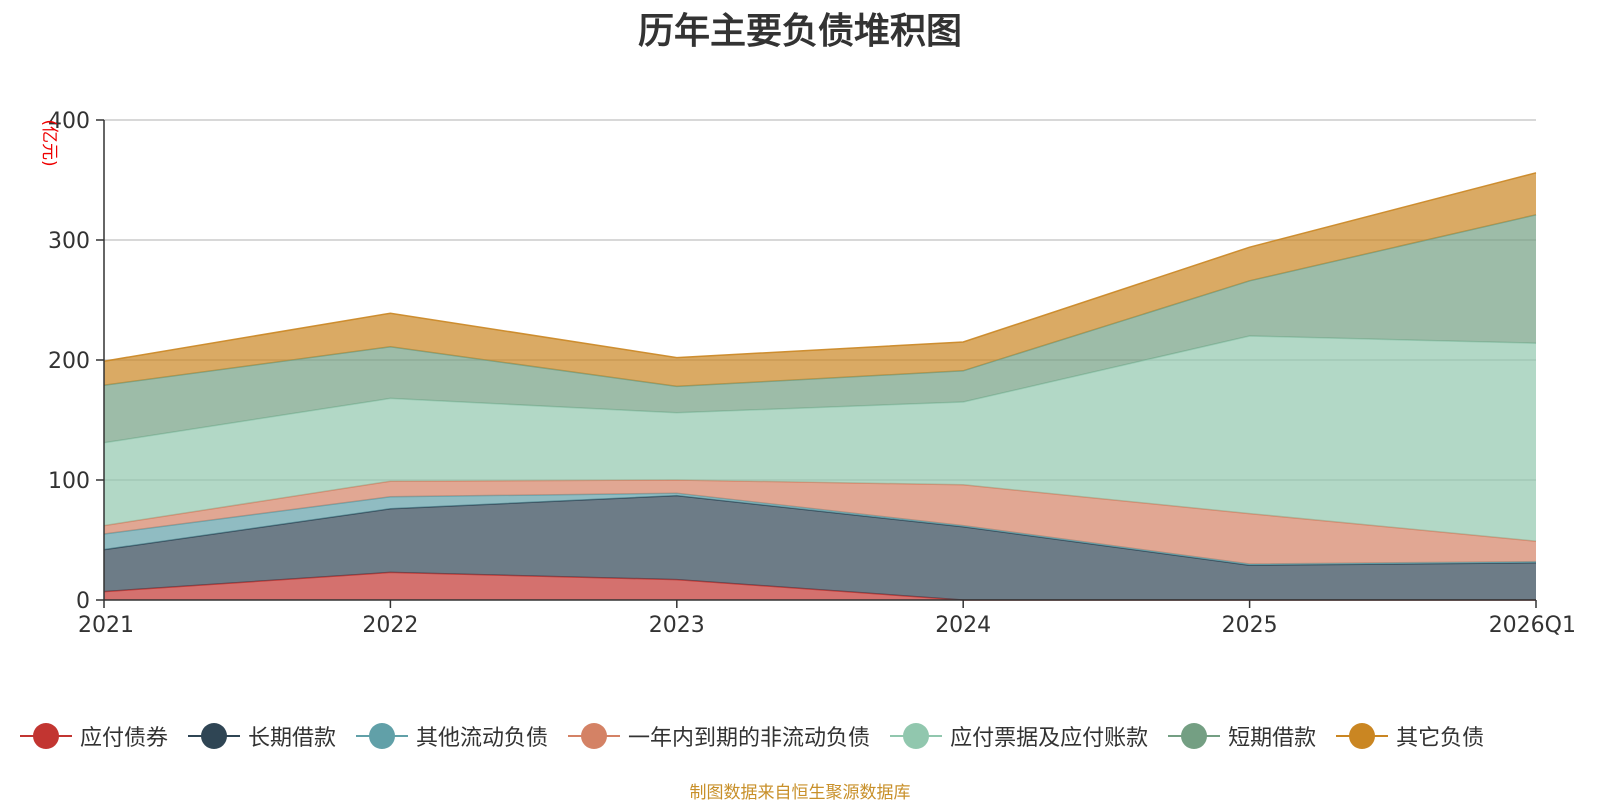 The image size is (1600, 803). I want to click on y-tick-label: 400, so click(69, 121).